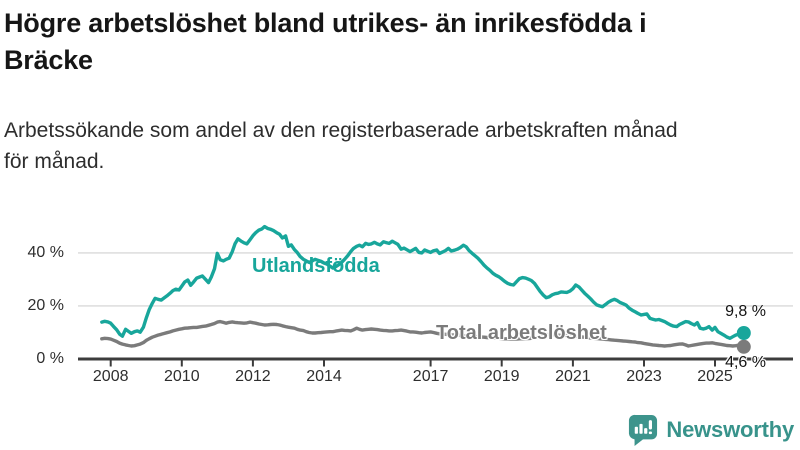 This screenshot has width=800, height=450. Describe the element at coordinates (45, 252) in the screenshot. I see `y-axis-tick-label: 40 %` at that location.